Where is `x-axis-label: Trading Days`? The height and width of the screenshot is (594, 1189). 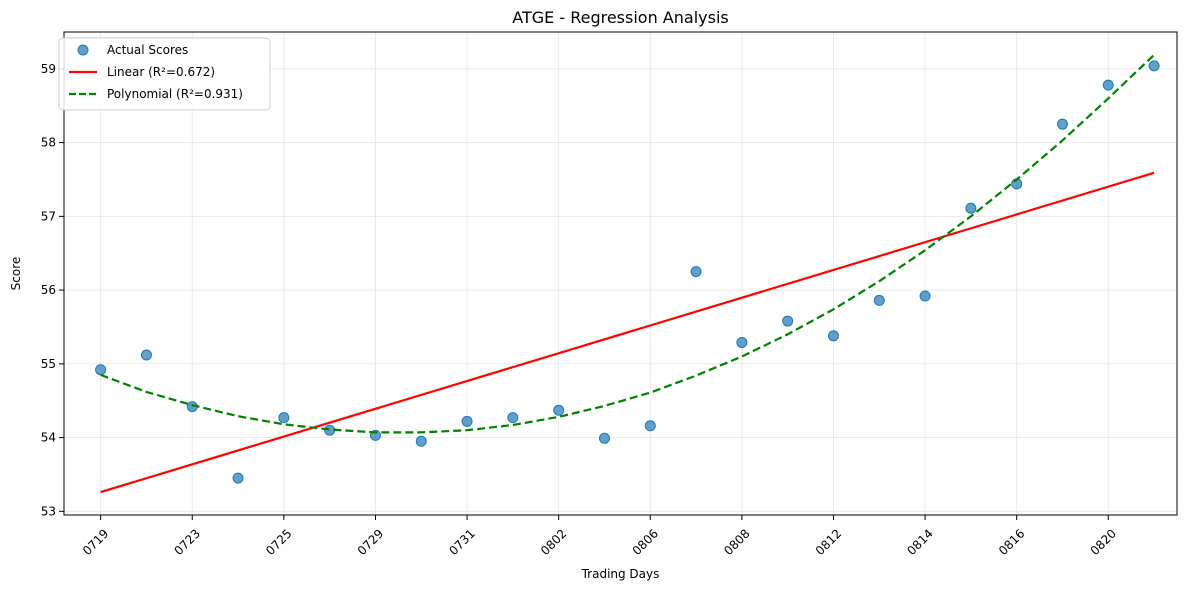 x-axis-label: Trading Days is located at coordinates (620, 574).